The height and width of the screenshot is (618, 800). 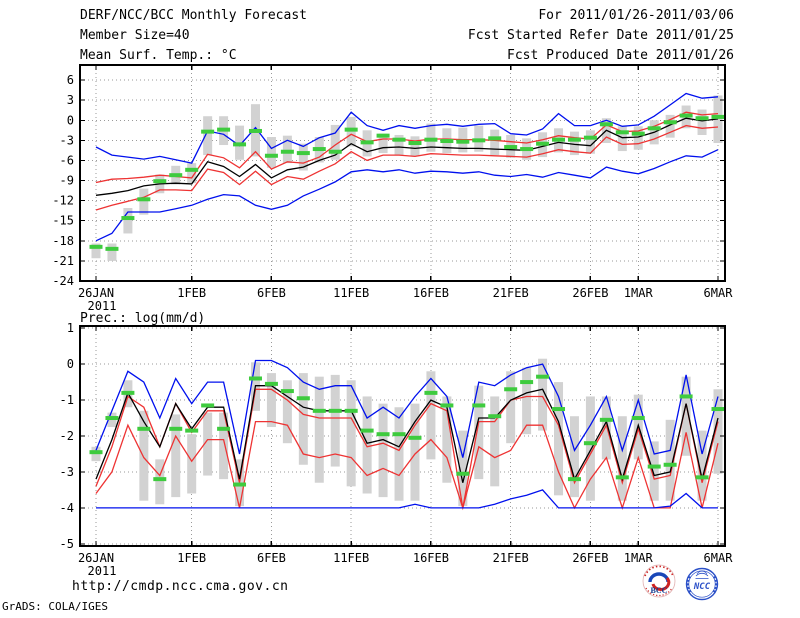 What do you see at coordinates (96, 558) in the screenshot?
I see `x-tick-label: 26JAN` at bounding box center [96, 558].